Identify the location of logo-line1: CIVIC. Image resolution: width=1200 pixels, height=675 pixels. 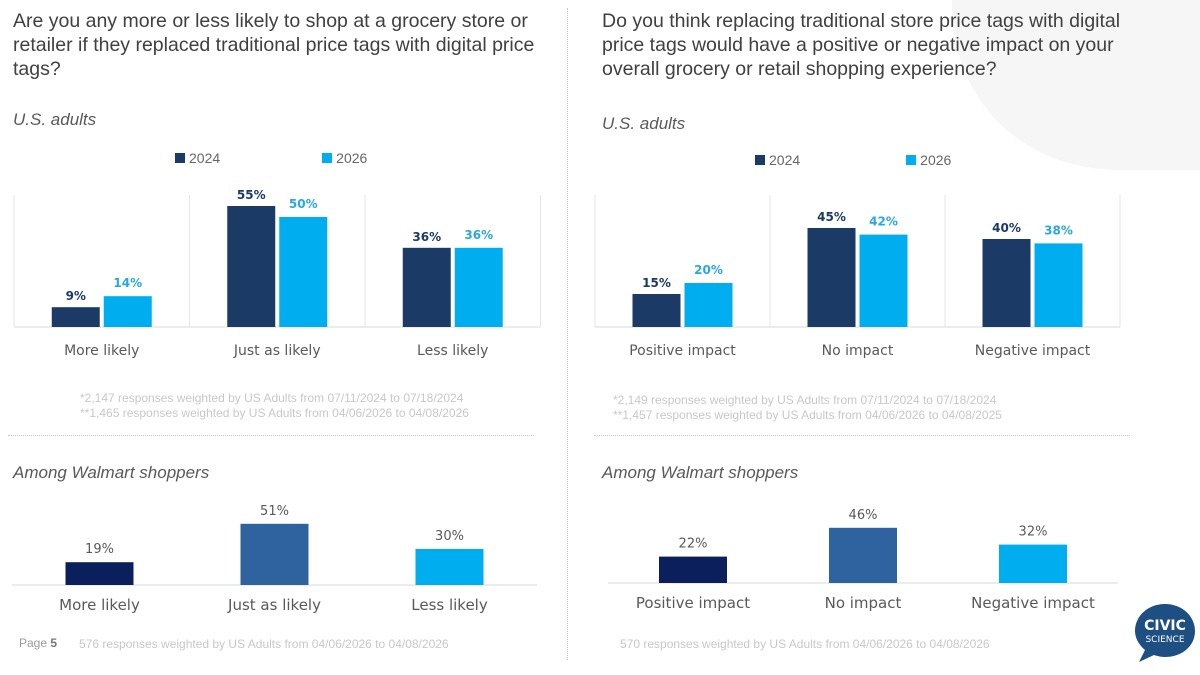
(1165, 626).